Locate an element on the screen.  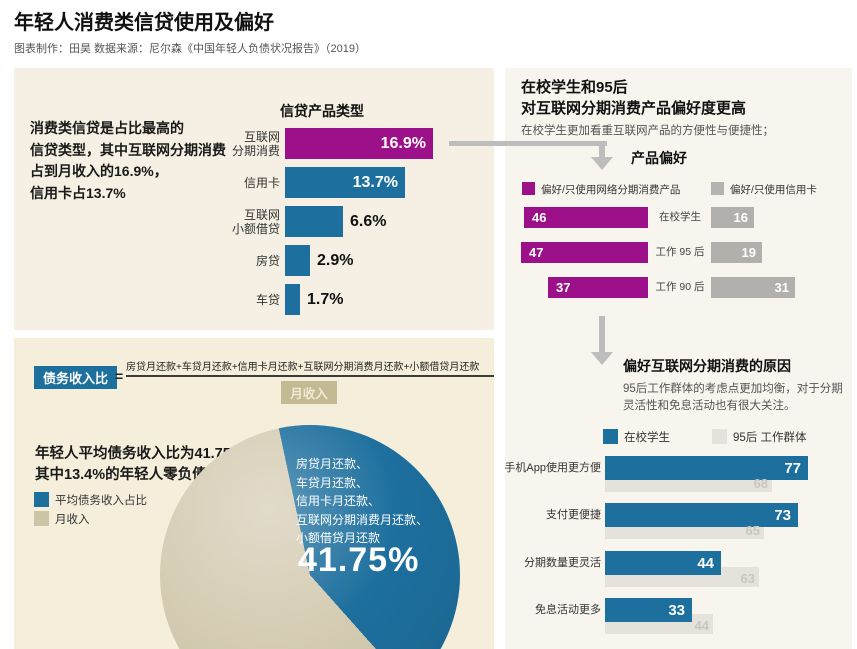
bar-value: 13.7% is located at coordinates (375, 182).